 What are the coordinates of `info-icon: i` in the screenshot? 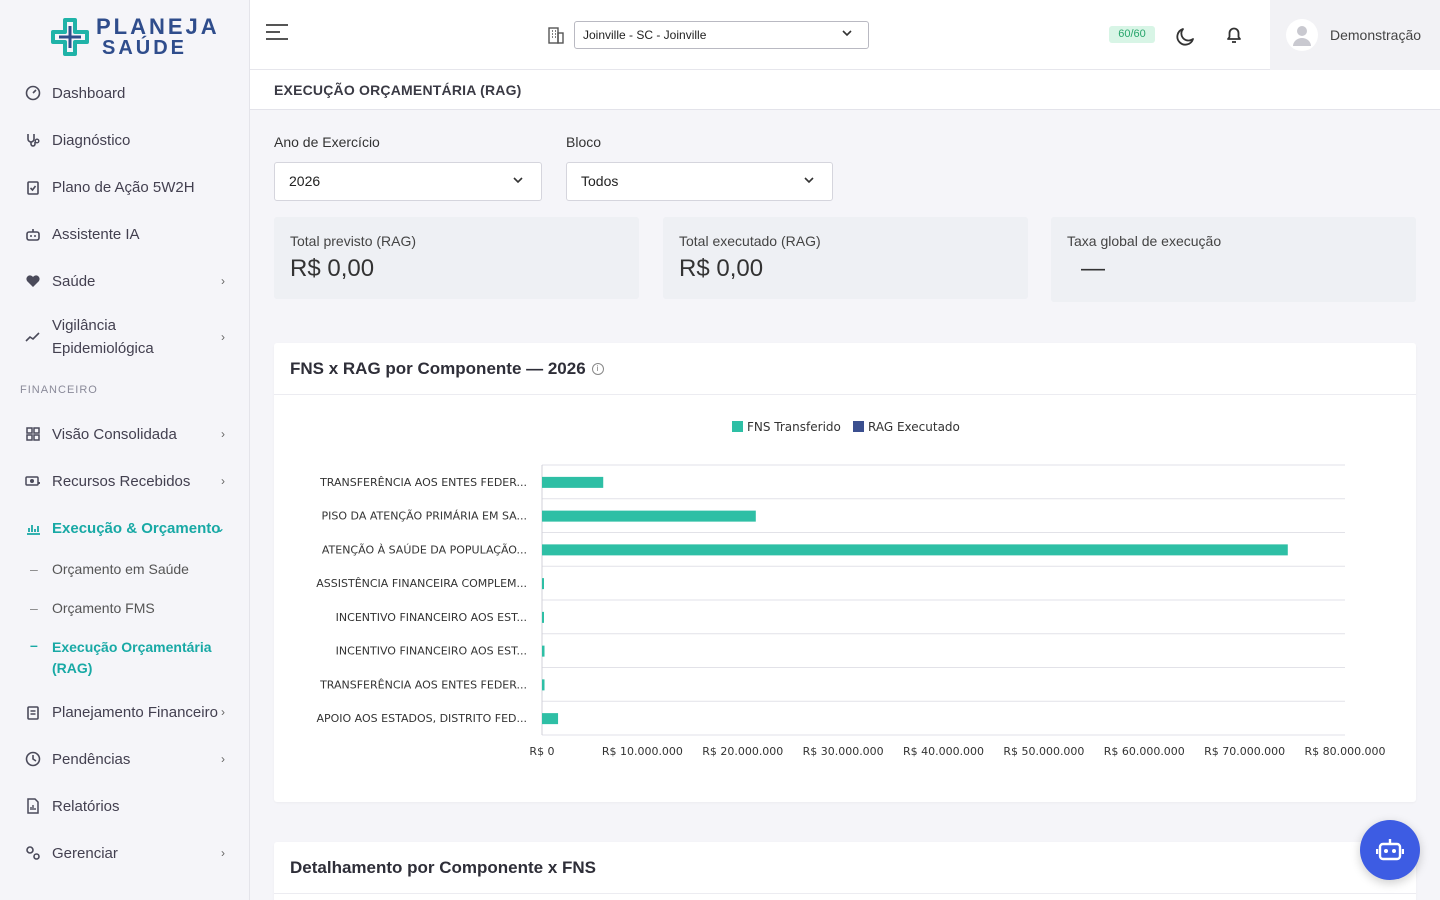 It's located at (597, 368).